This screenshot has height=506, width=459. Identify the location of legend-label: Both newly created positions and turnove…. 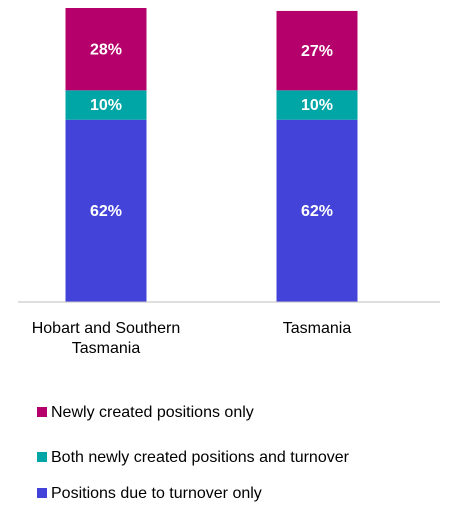
(200, 457).